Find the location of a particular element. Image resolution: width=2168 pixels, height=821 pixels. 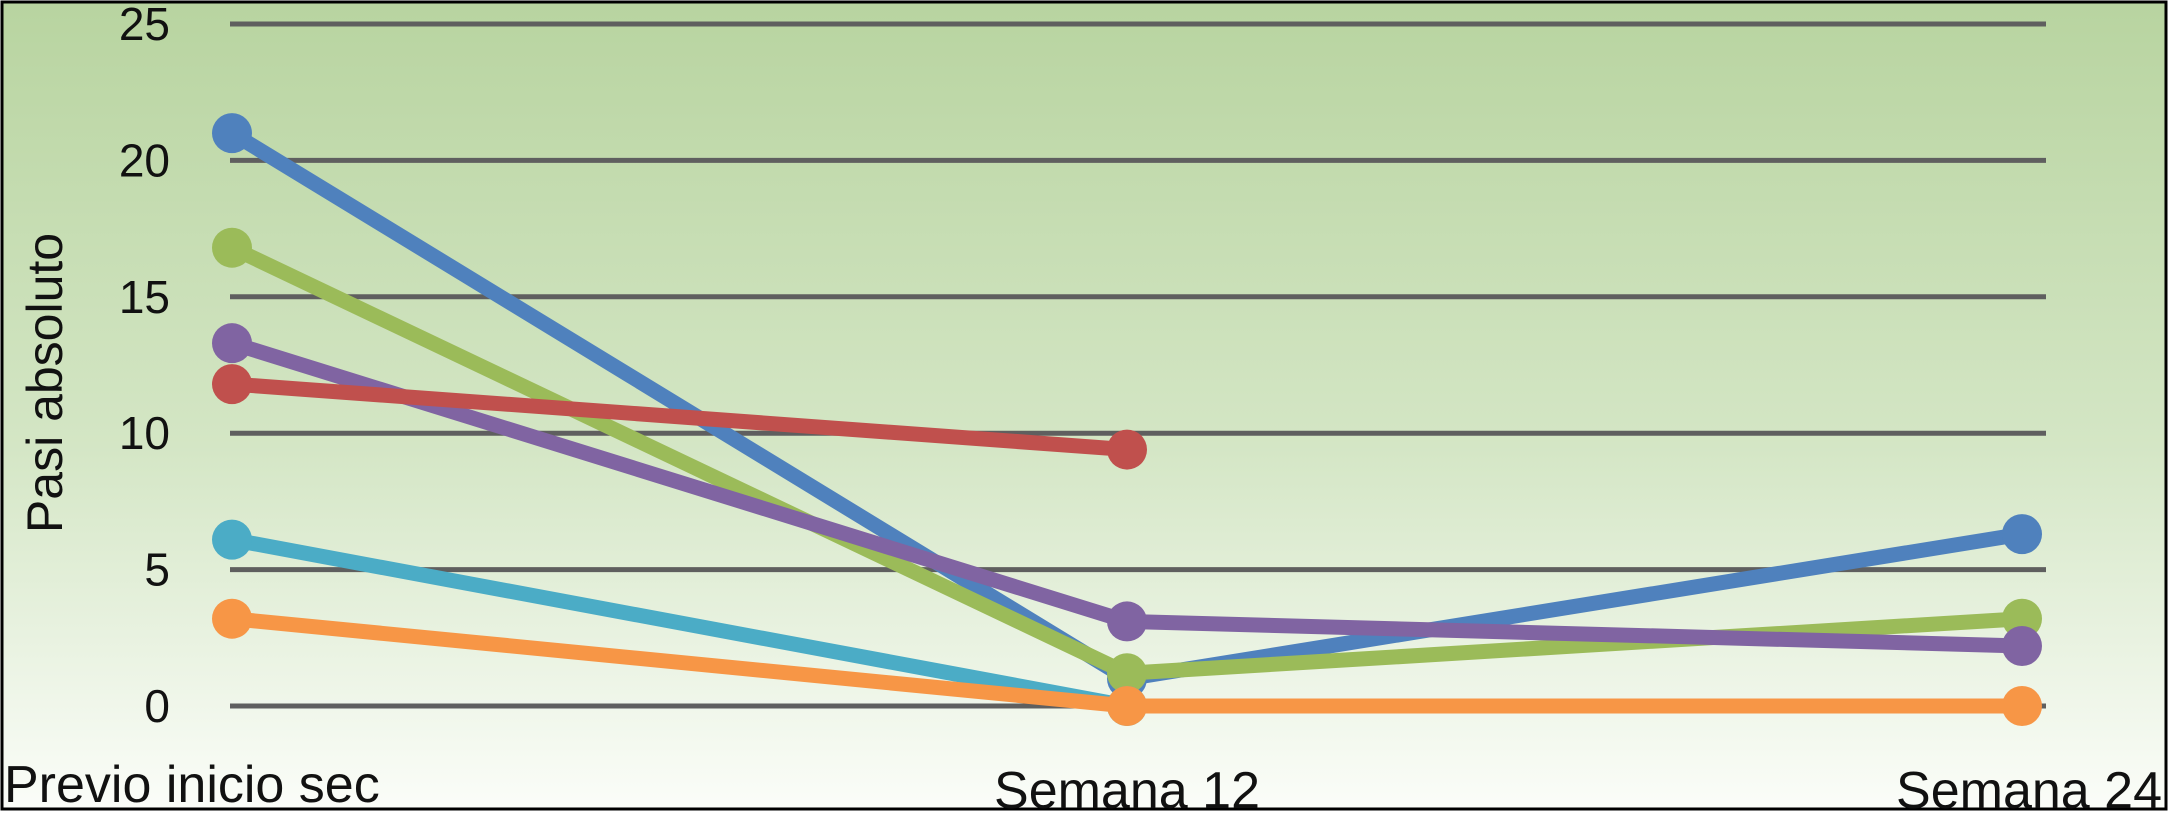

y-tick-label: 15 is located at coordinates (144, 297).